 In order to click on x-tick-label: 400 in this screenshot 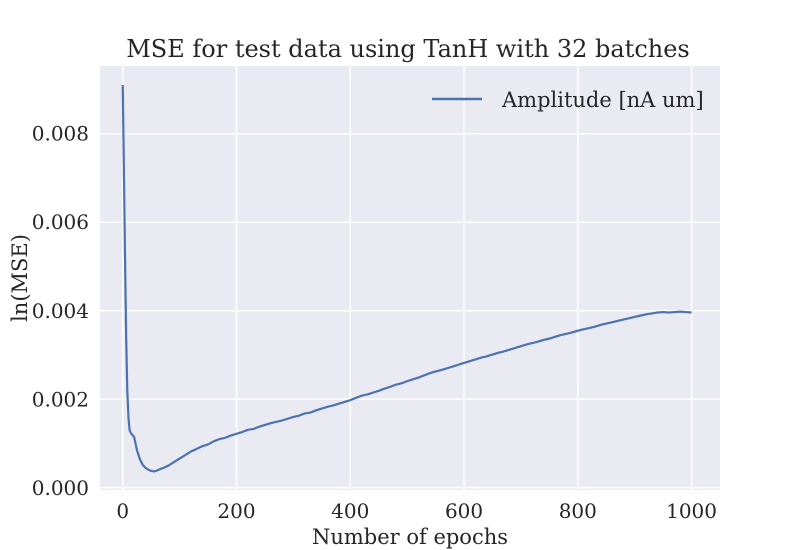, I will do `click(350, 511)`.